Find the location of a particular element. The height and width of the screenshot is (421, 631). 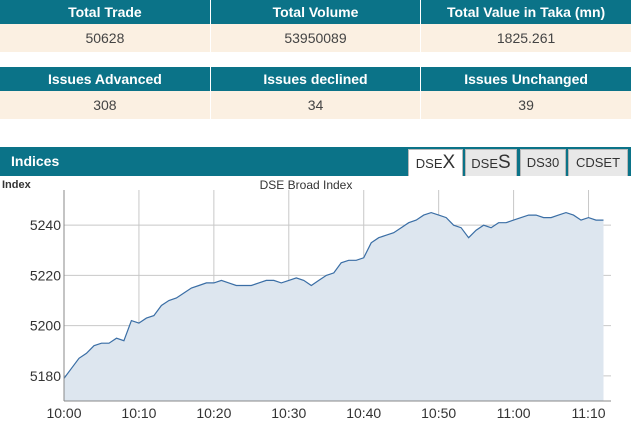

issues-unchanged-value: 39 is located at coordinates (525, 105).